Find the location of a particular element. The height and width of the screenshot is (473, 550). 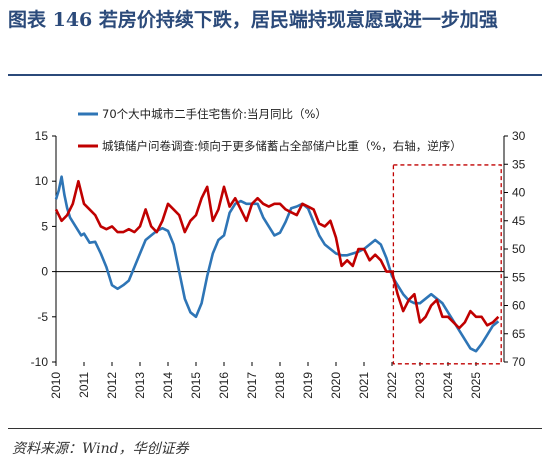

legend-label-price: 70个大中城市二手住宅售价:当月同比（%） is located at coordinates (214, 114).